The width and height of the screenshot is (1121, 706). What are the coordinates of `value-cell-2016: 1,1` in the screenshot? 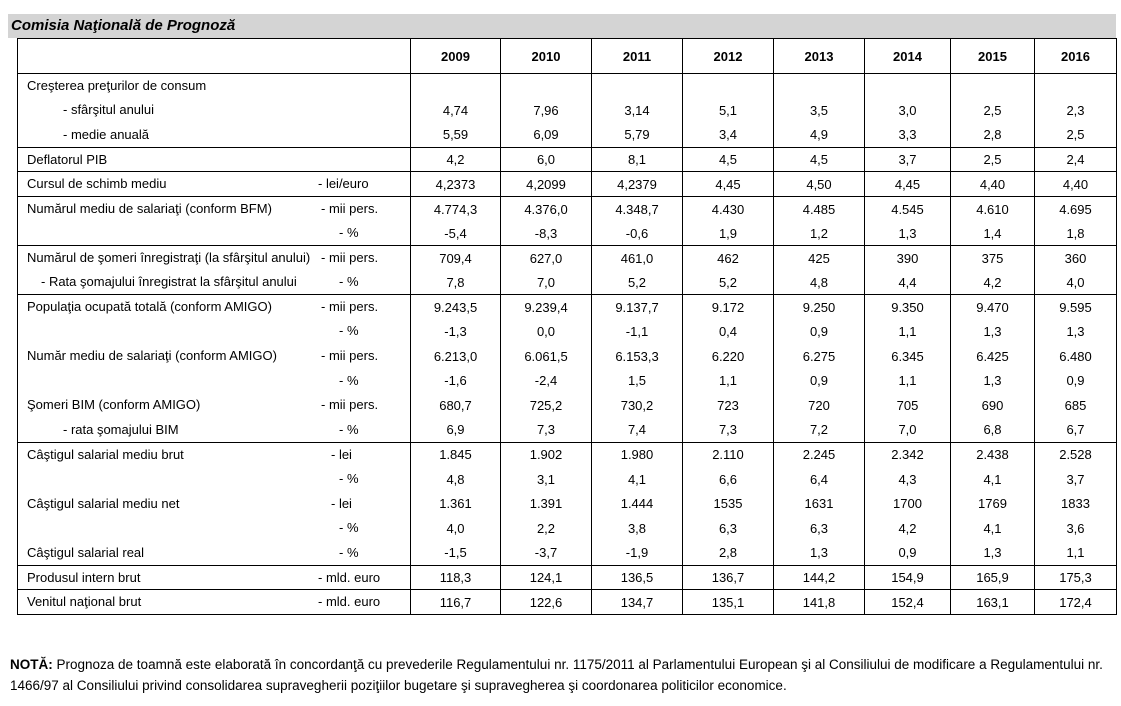 It's located at (1075, 553).